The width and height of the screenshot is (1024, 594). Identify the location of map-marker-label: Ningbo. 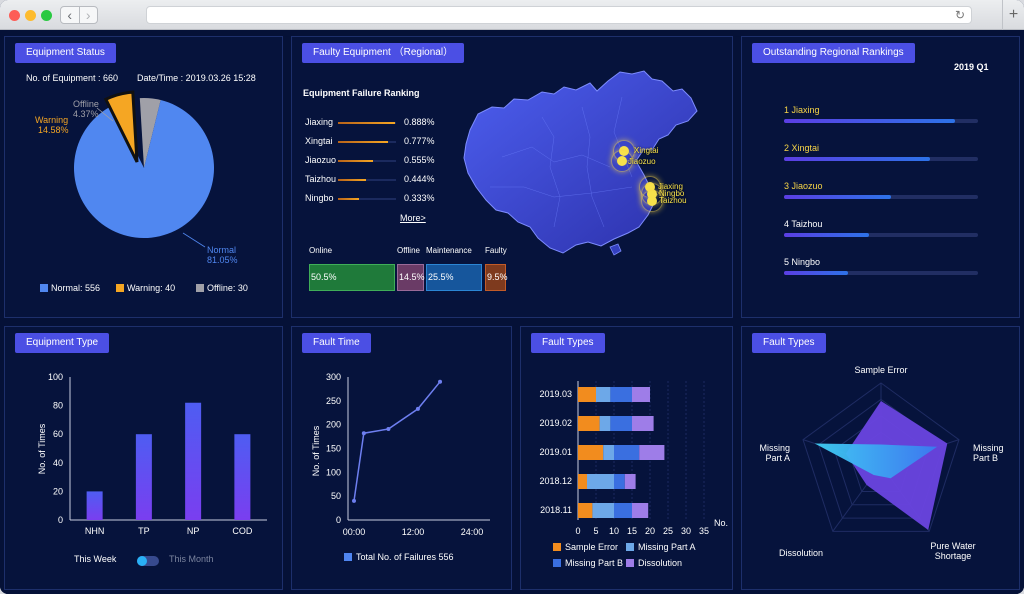
(672, 193).